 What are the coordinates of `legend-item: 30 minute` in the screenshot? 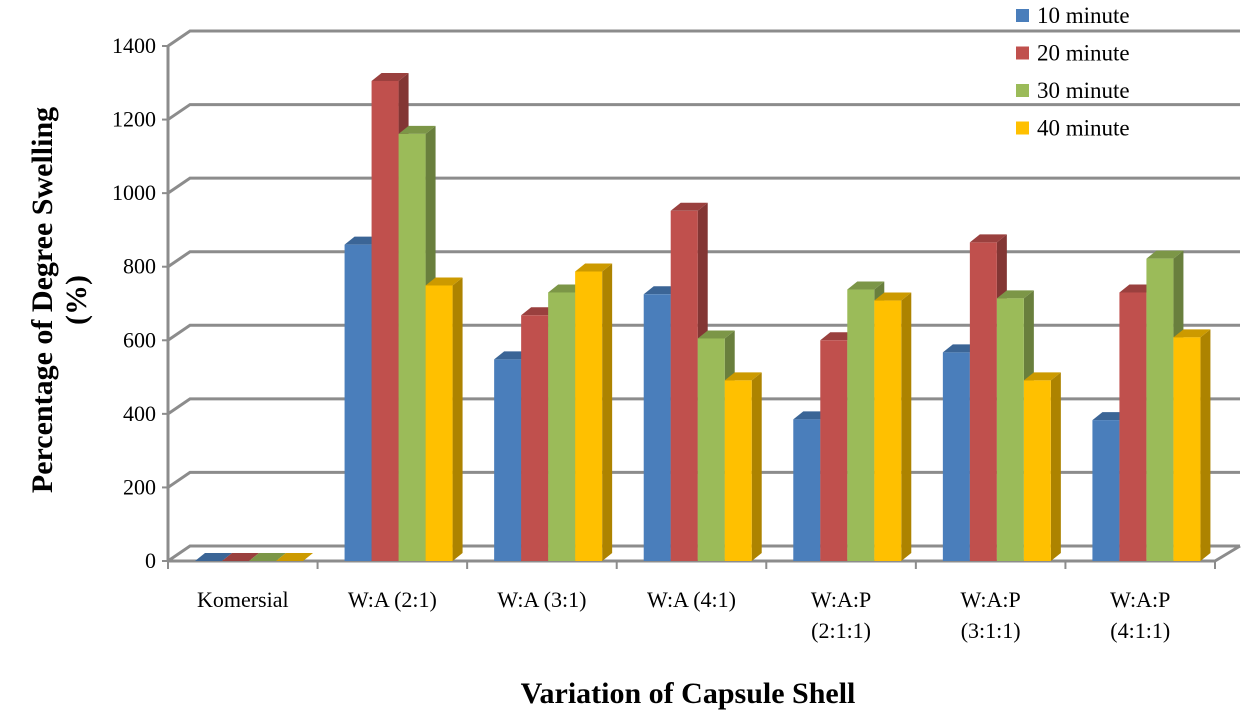 It's located at (1073, 90).